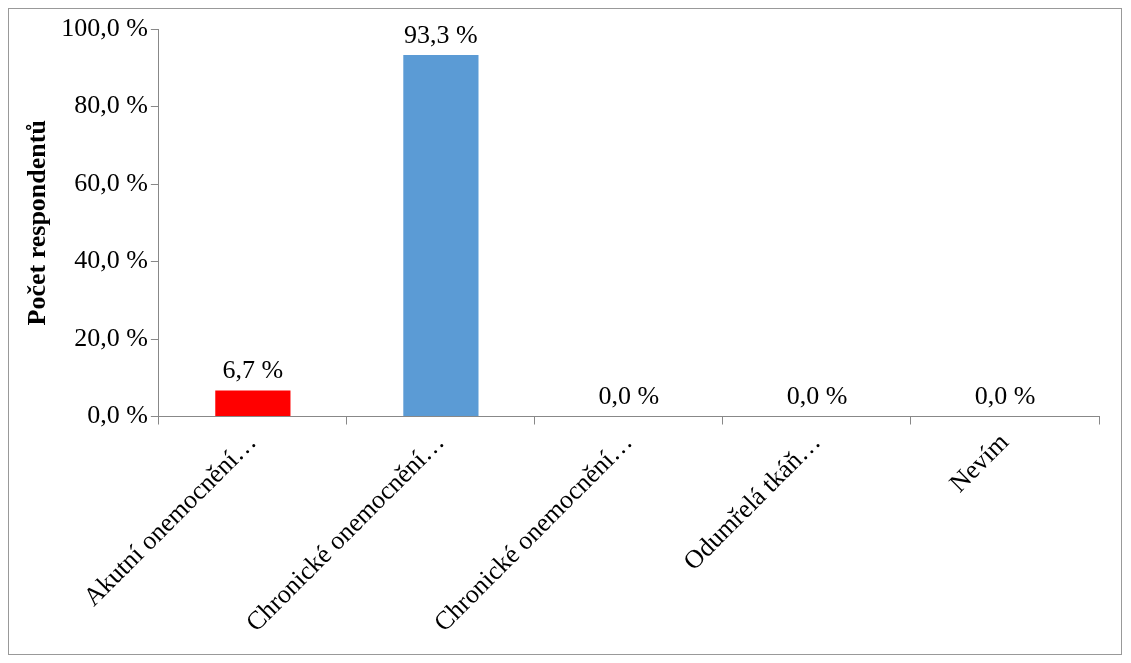 The width and height of the screenshot is (1131, 663). What do you see at coordinates (111, 260) in the screenshot?
I see `y-tick-label: 40,0 %` at bounding box center [111, 260].